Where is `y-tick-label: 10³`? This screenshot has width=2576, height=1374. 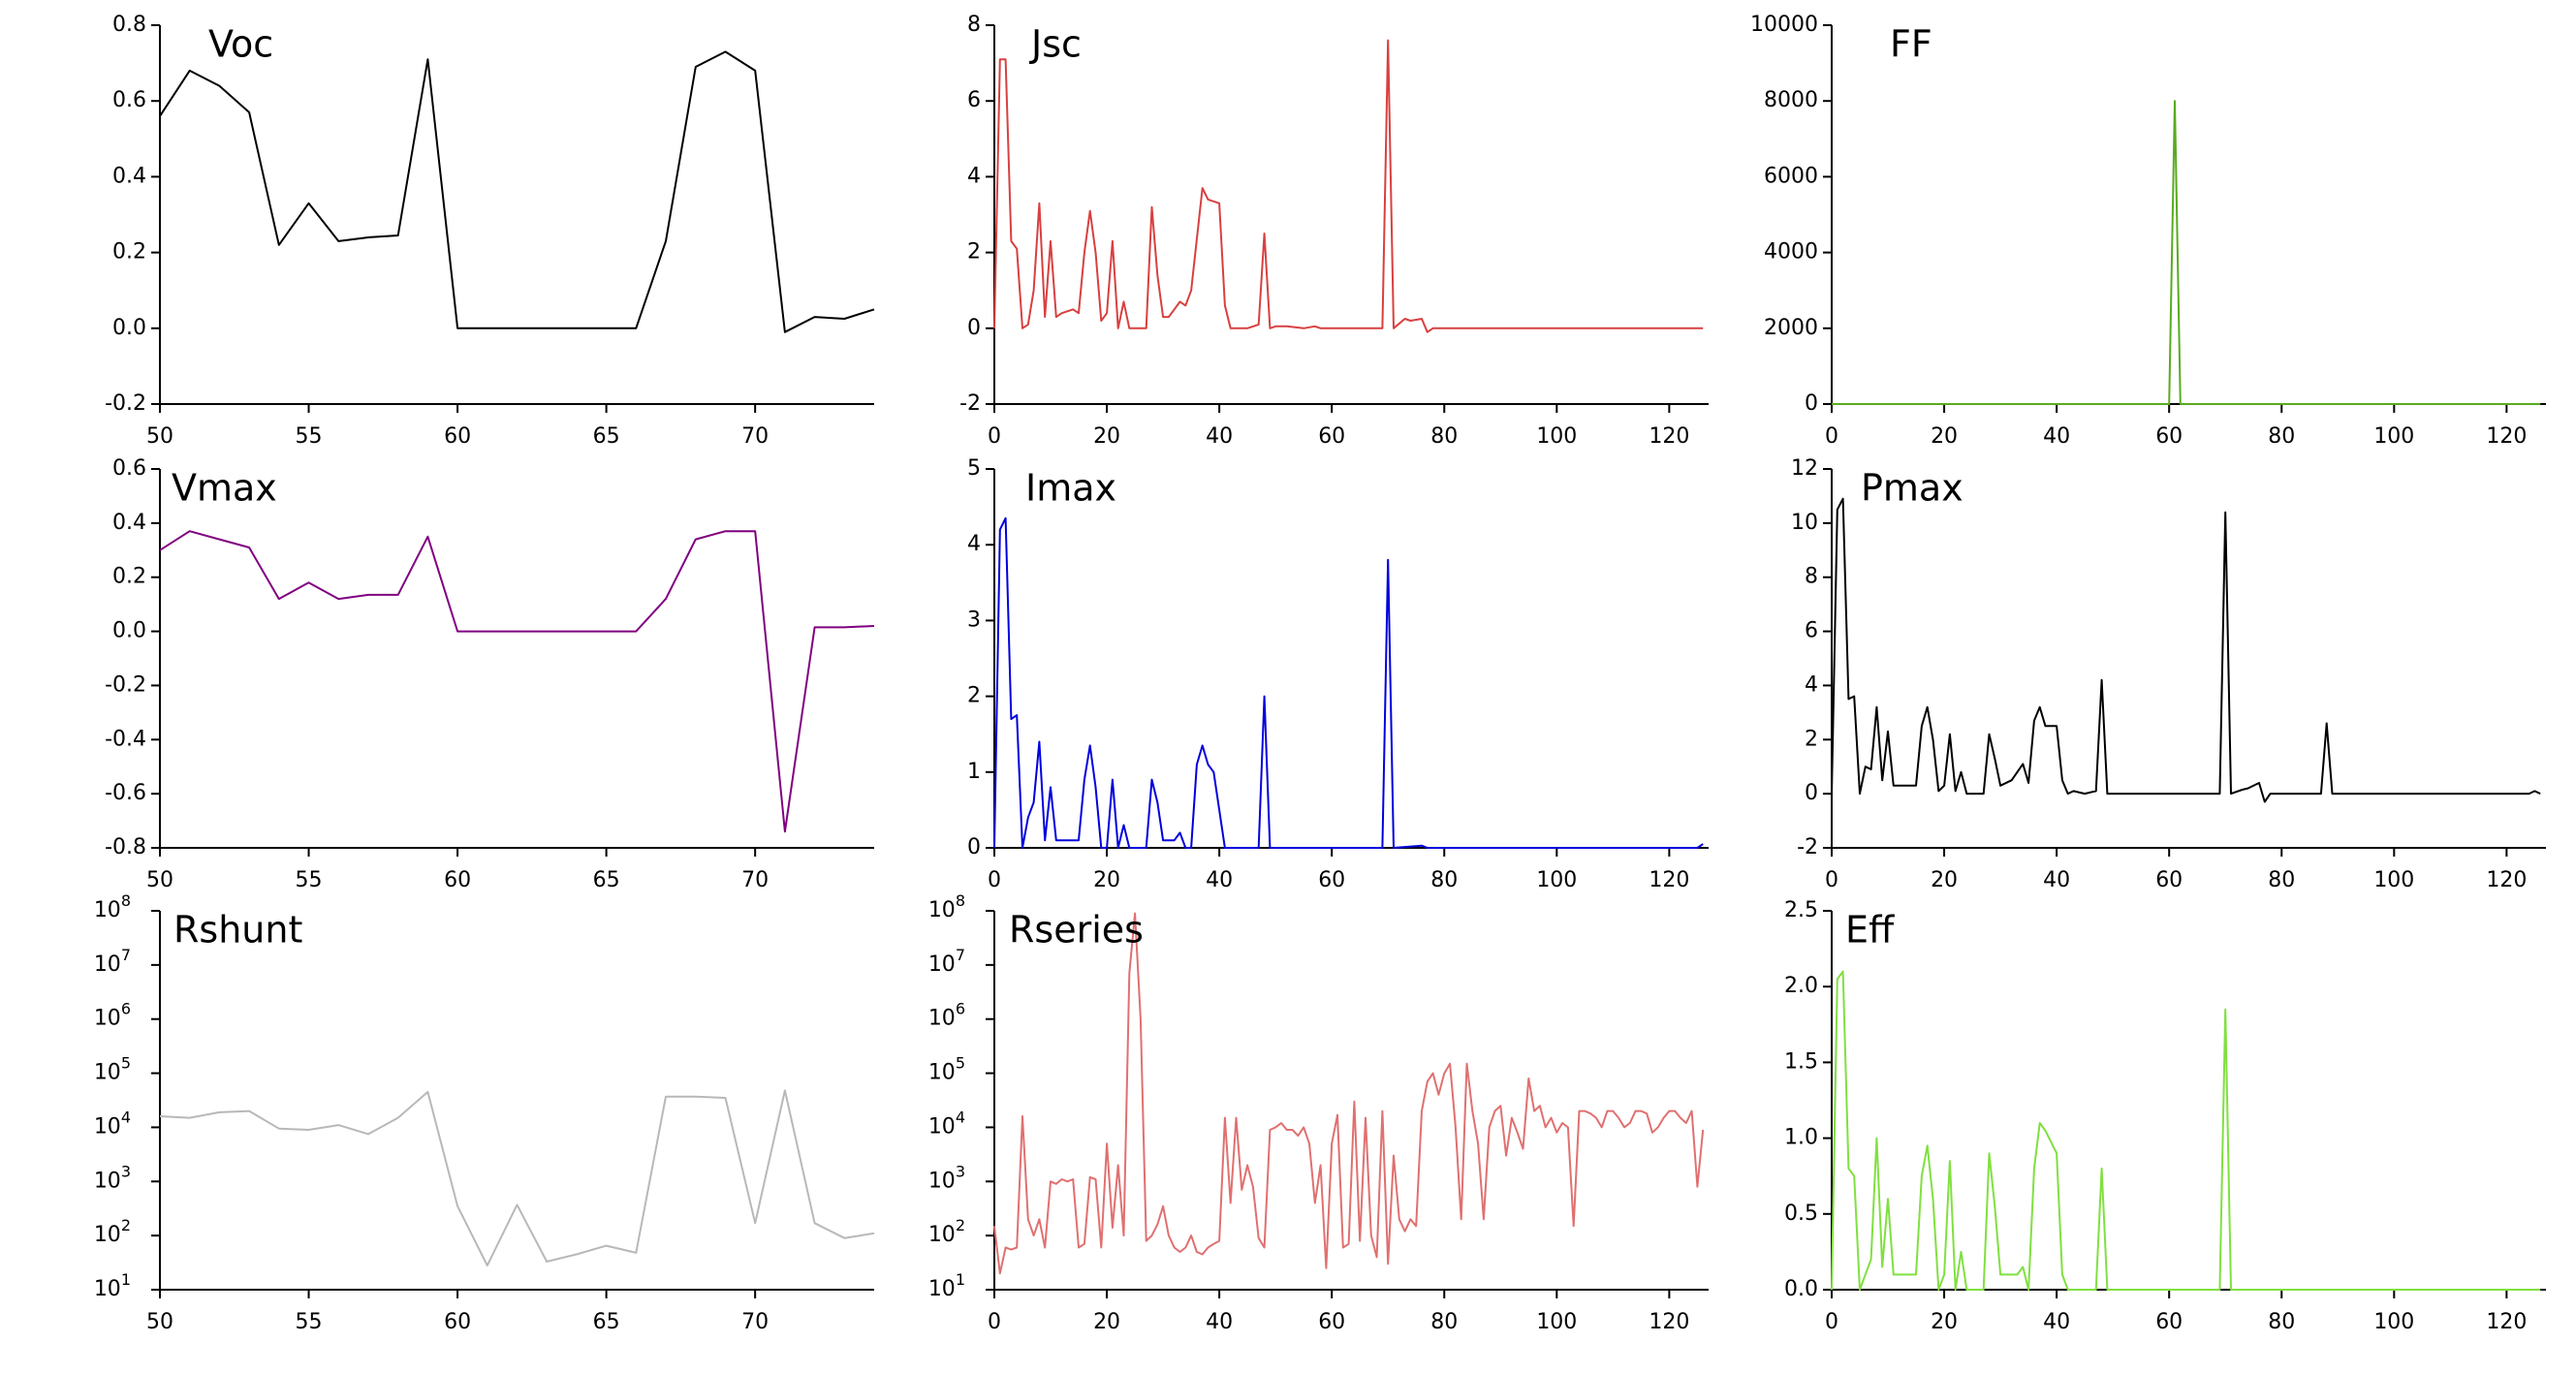
y-tick-label: 10³ is located at coordinates (112, 1178).